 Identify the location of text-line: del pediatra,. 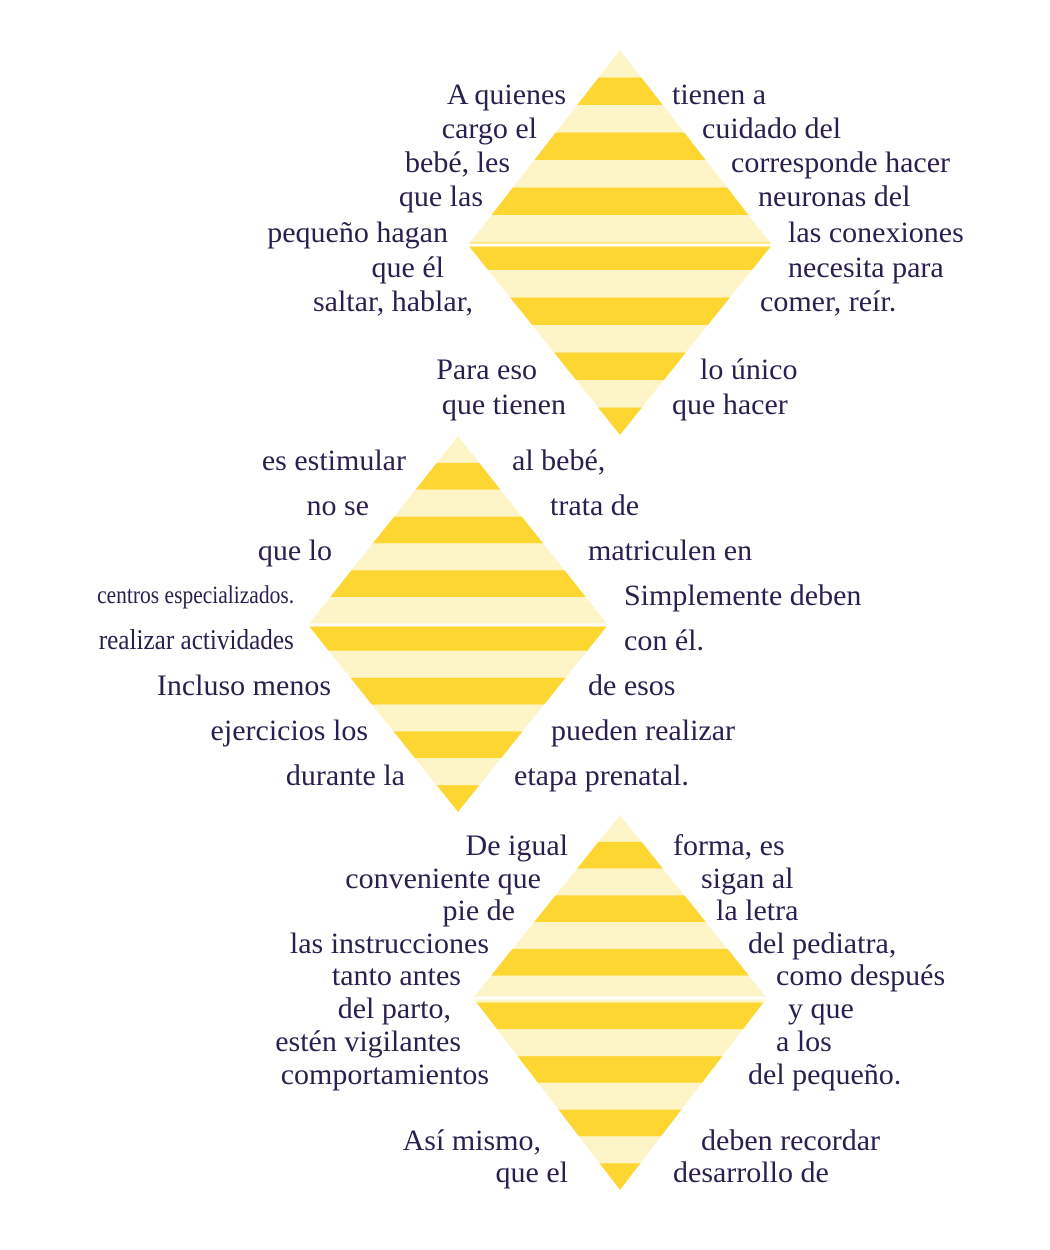
(822, 943).